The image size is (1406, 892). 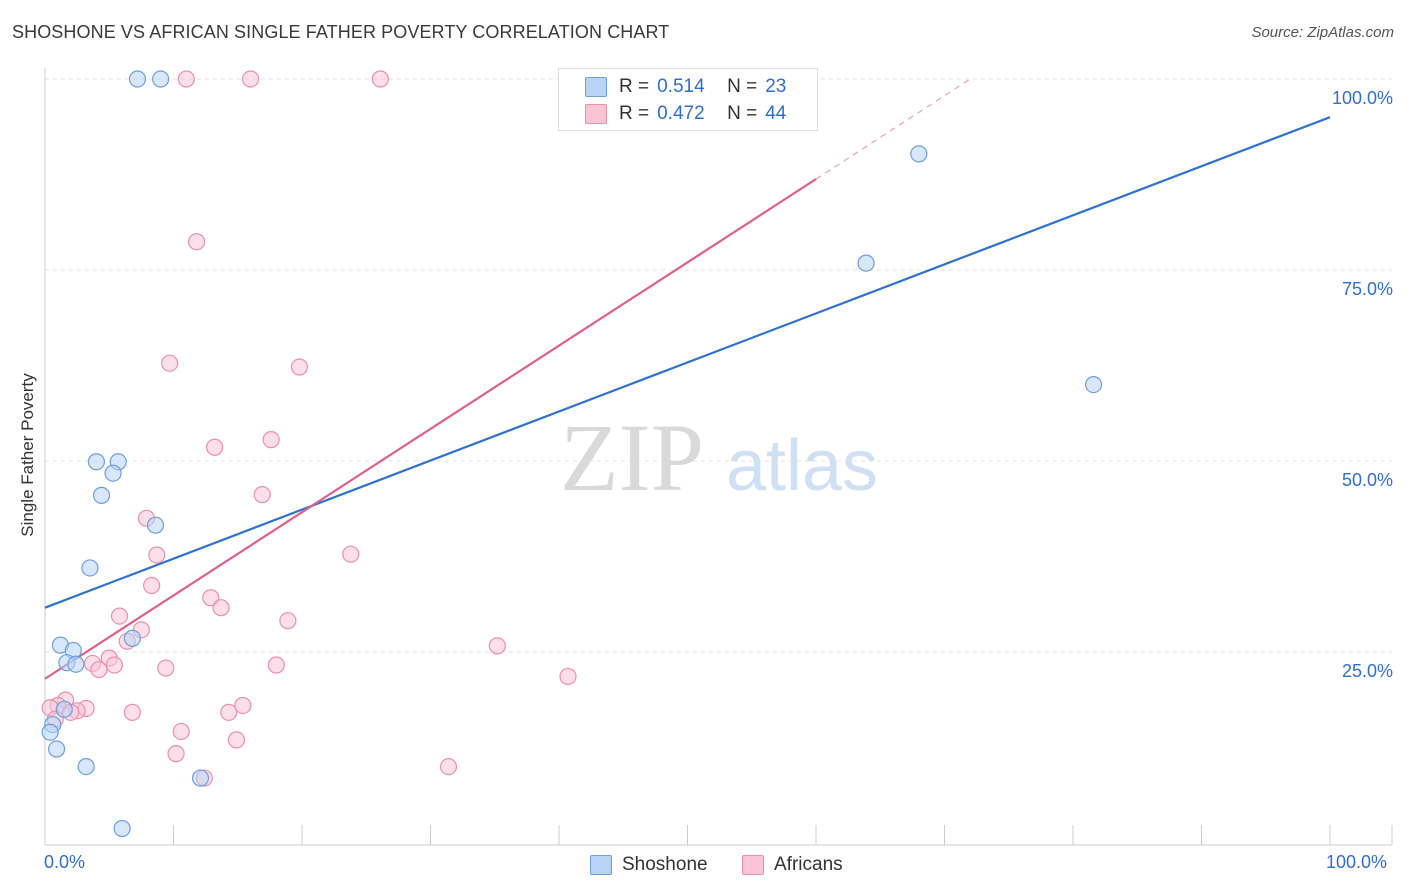 What do you see at coordinates (1322, 32) in the screenshot?
I see `source-note: Source: ZipAtlas.com` at bounding box center [1322, 32].